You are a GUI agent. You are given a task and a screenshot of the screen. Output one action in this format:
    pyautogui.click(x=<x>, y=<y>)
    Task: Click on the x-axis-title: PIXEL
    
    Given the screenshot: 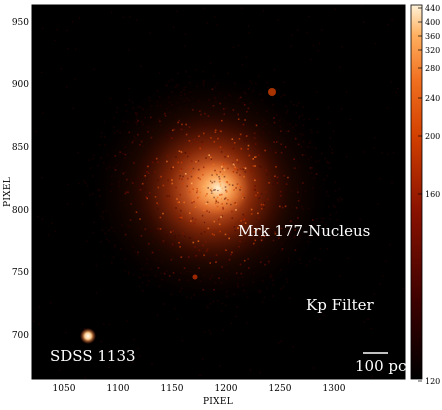 What is the action you would take?
    pyautogui.click(x=218, y=402)
    